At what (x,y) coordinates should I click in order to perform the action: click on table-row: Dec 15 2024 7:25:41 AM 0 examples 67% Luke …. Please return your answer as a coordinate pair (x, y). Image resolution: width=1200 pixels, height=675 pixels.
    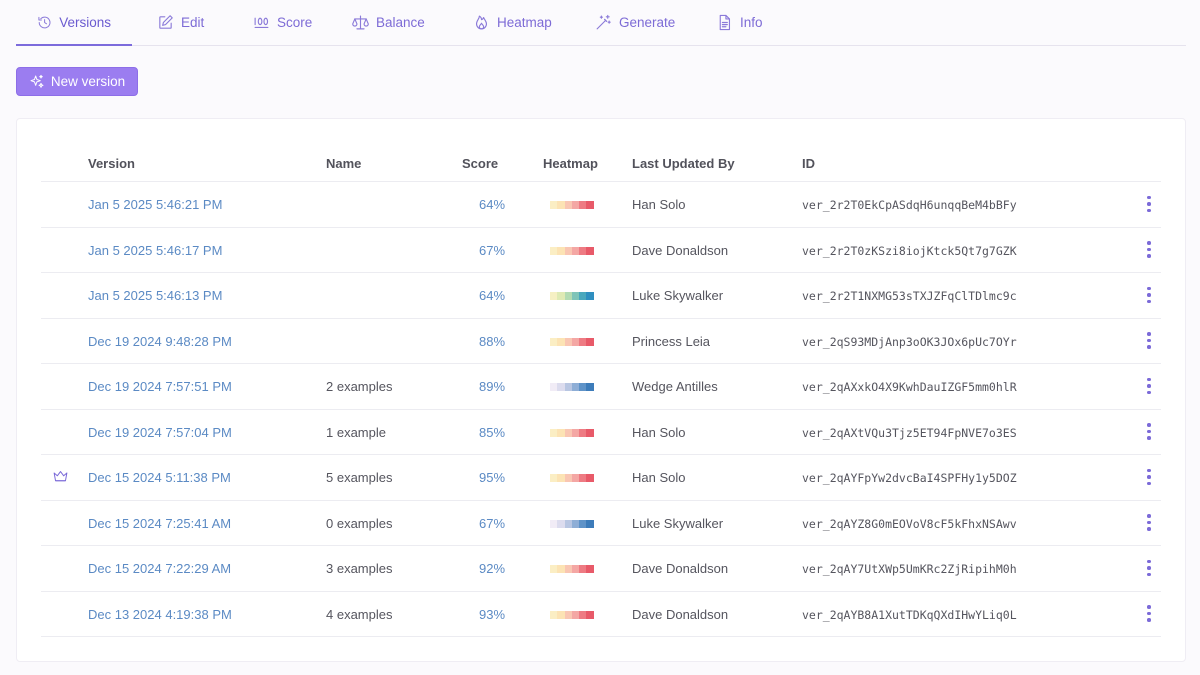
    Looking at the image, I should click on (601, 523).